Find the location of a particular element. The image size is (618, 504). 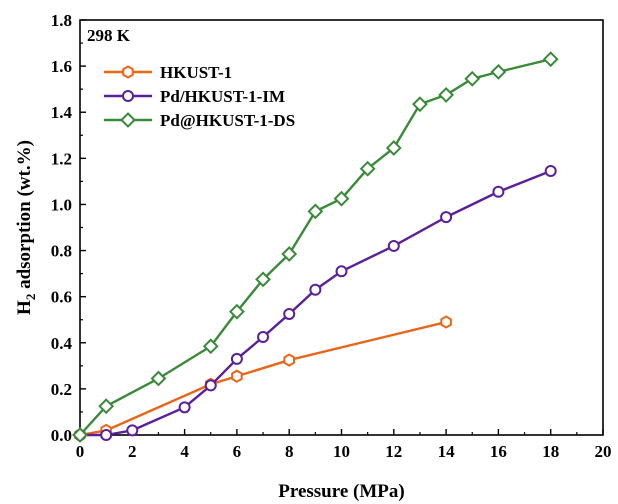

y-axis-label-rest: adsorption (wt.%) is located at coordinates (24, 217).